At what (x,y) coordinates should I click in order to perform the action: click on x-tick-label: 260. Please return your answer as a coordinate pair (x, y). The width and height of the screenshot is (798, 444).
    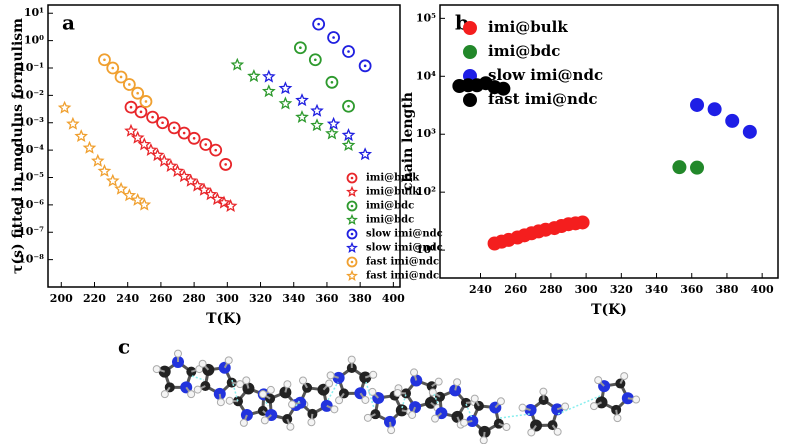
    Looking at the image, I should click on (160, 298).